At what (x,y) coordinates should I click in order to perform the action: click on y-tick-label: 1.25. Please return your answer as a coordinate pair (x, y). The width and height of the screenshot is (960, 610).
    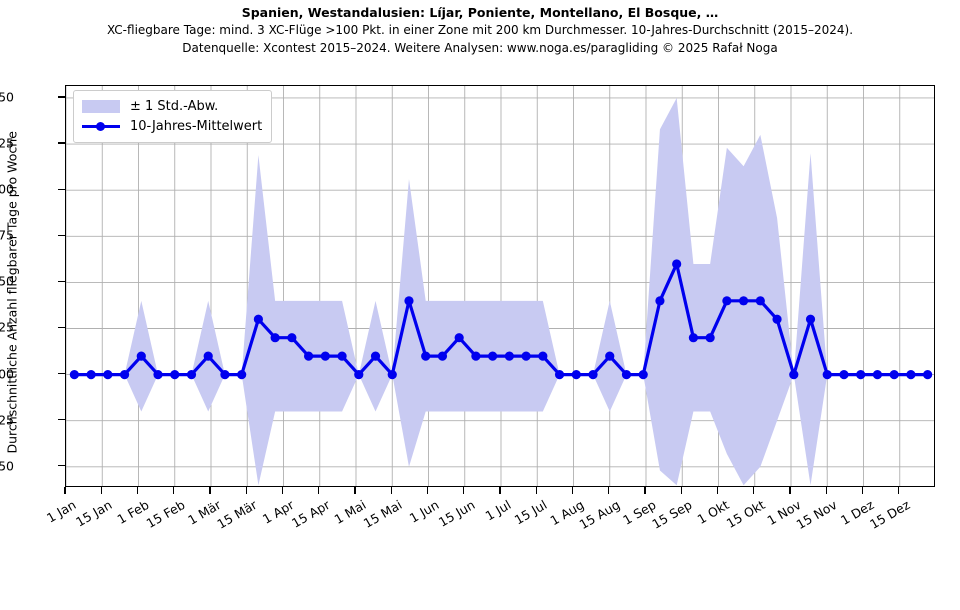
    Looking at the image, I should click on (7, 143).